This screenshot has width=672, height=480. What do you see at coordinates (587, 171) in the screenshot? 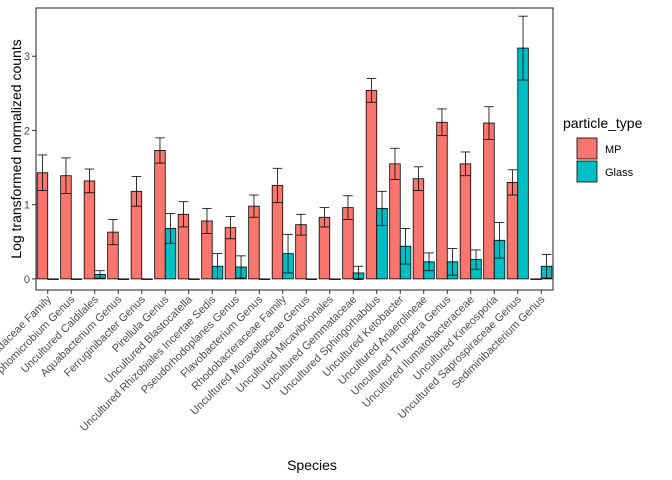
I see `legend-key-glass` at bounding box center [587, 171].